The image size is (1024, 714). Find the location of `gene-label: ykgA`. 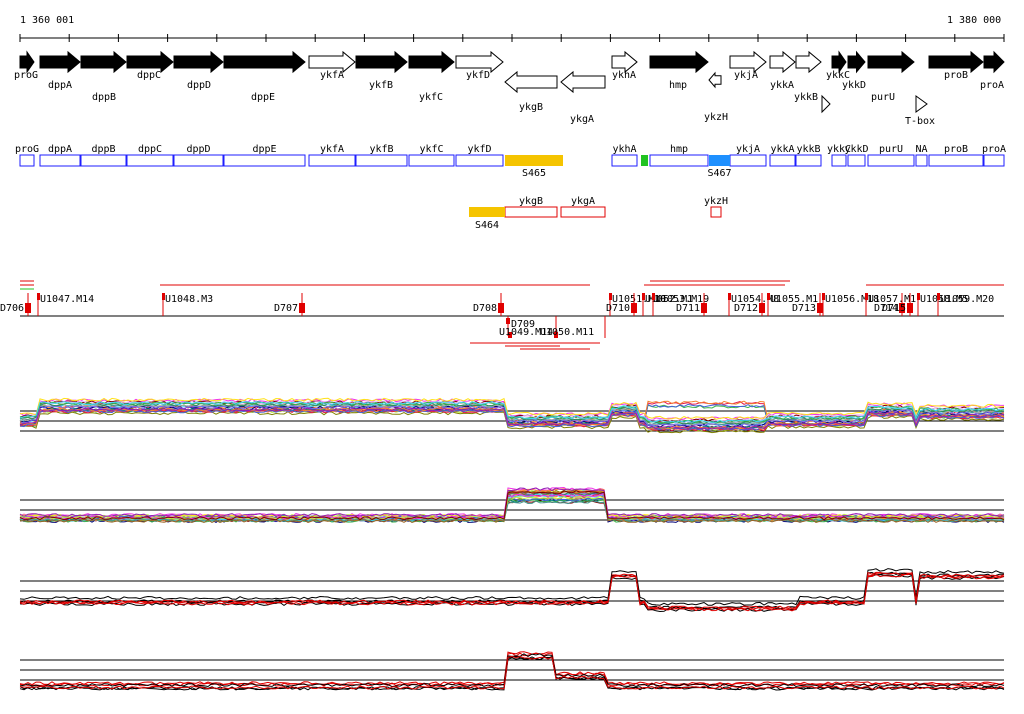

gene-label: ykgA is located at coordinates (582, 119).